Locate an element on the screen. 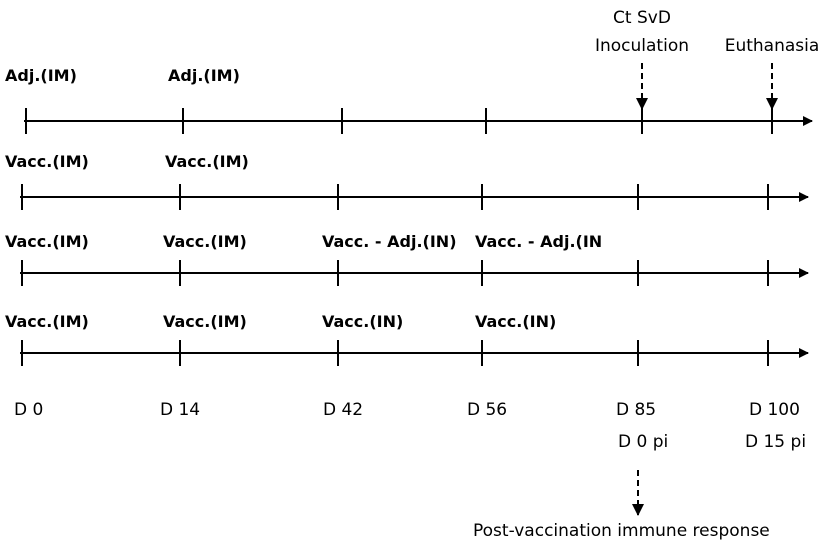  row4-label-d42: Vacc.(IN) is located at coordinates (363, 321).